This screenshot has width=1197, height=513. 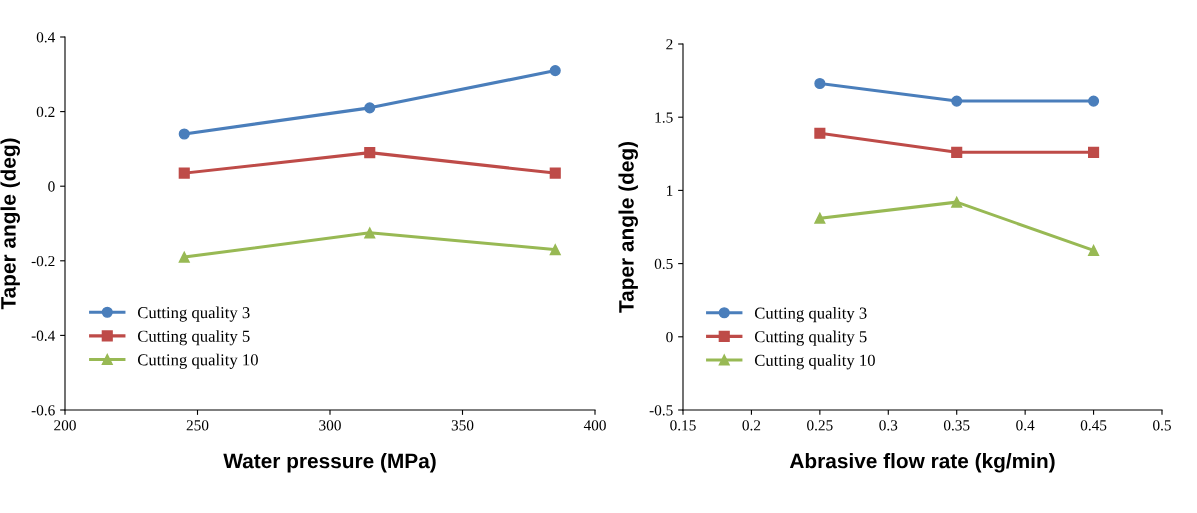 What do you see at coordinates (197, 425) in the screenshot?
I see `x-tick-label: 250` at bounding box center [197, 425].